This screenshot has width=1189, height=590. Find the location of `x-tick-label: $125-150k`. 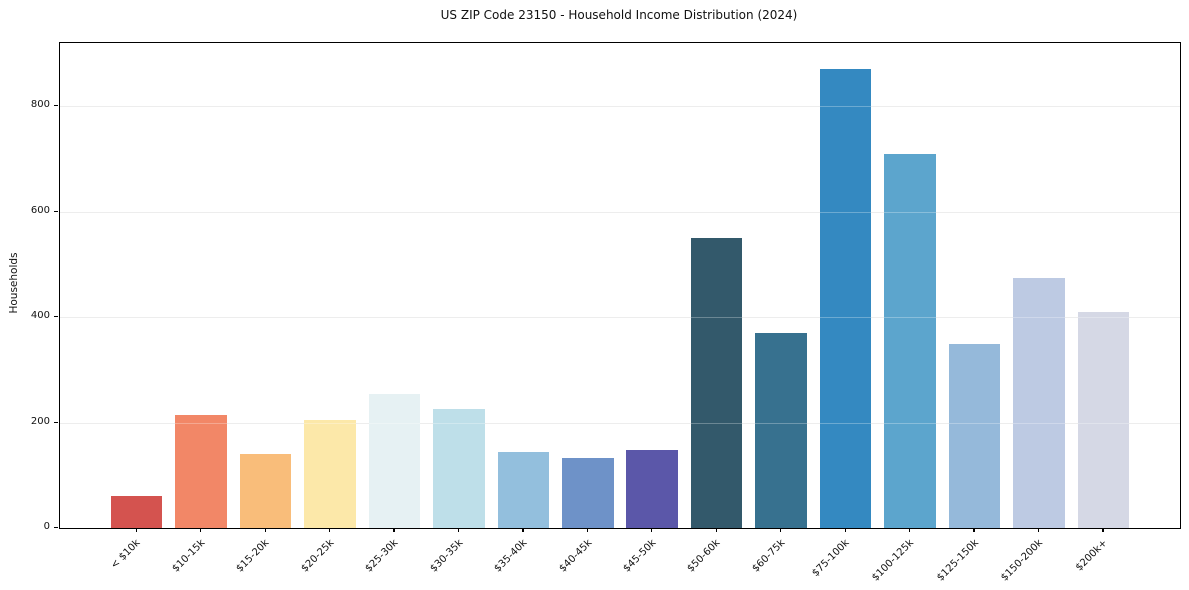

x-tick-label: $125-150k is located at coordinates (957, 560).